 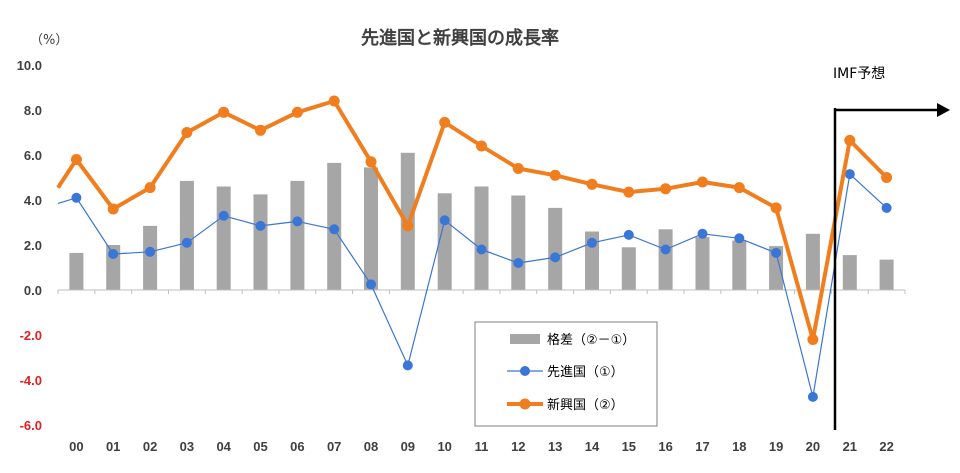 What do you see at coordinates (49, 40) in the screenshot?
I see `y-axis-unit-label: （%）` at bounding box center [49, 40].